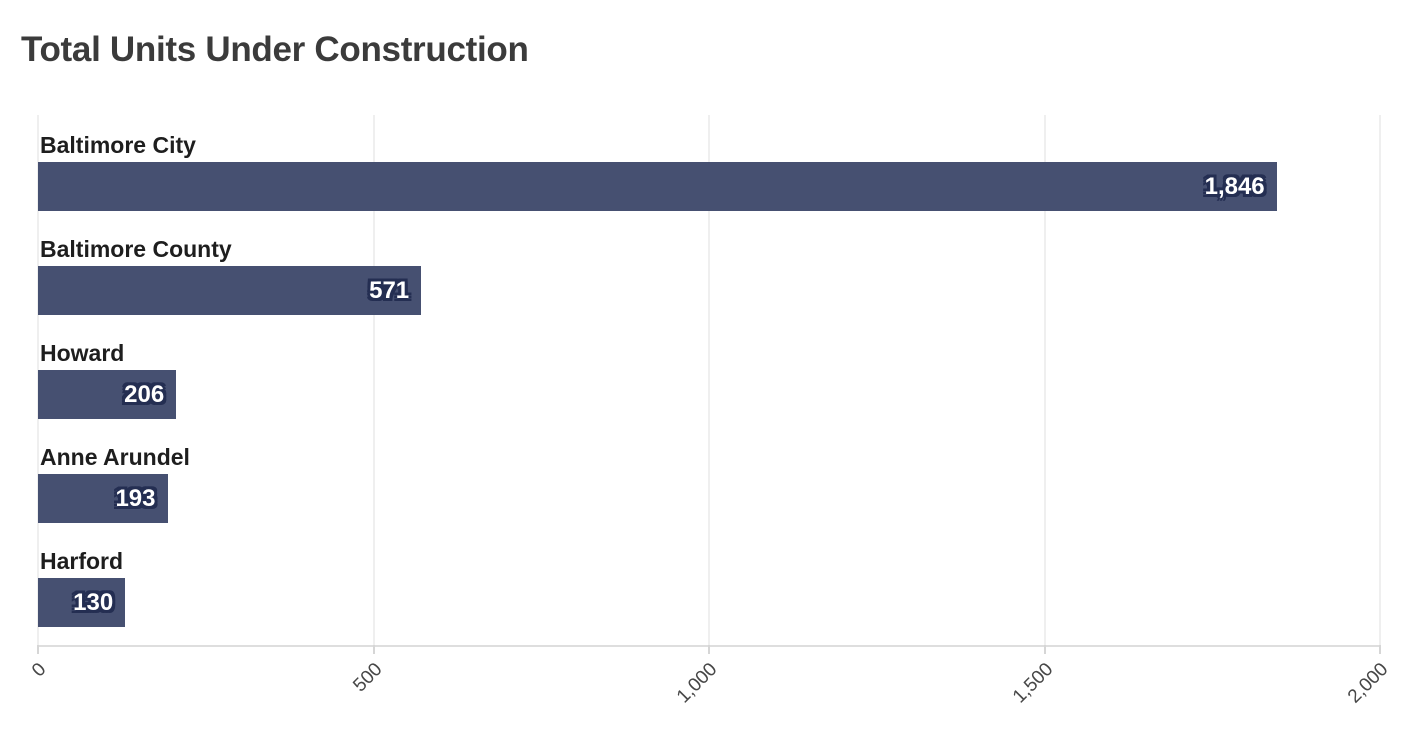 This screenshot has height=746, width=1428. Describe the element at coordinates (657, 186) in the screenshot. I see `bar: 1,846` at that location.